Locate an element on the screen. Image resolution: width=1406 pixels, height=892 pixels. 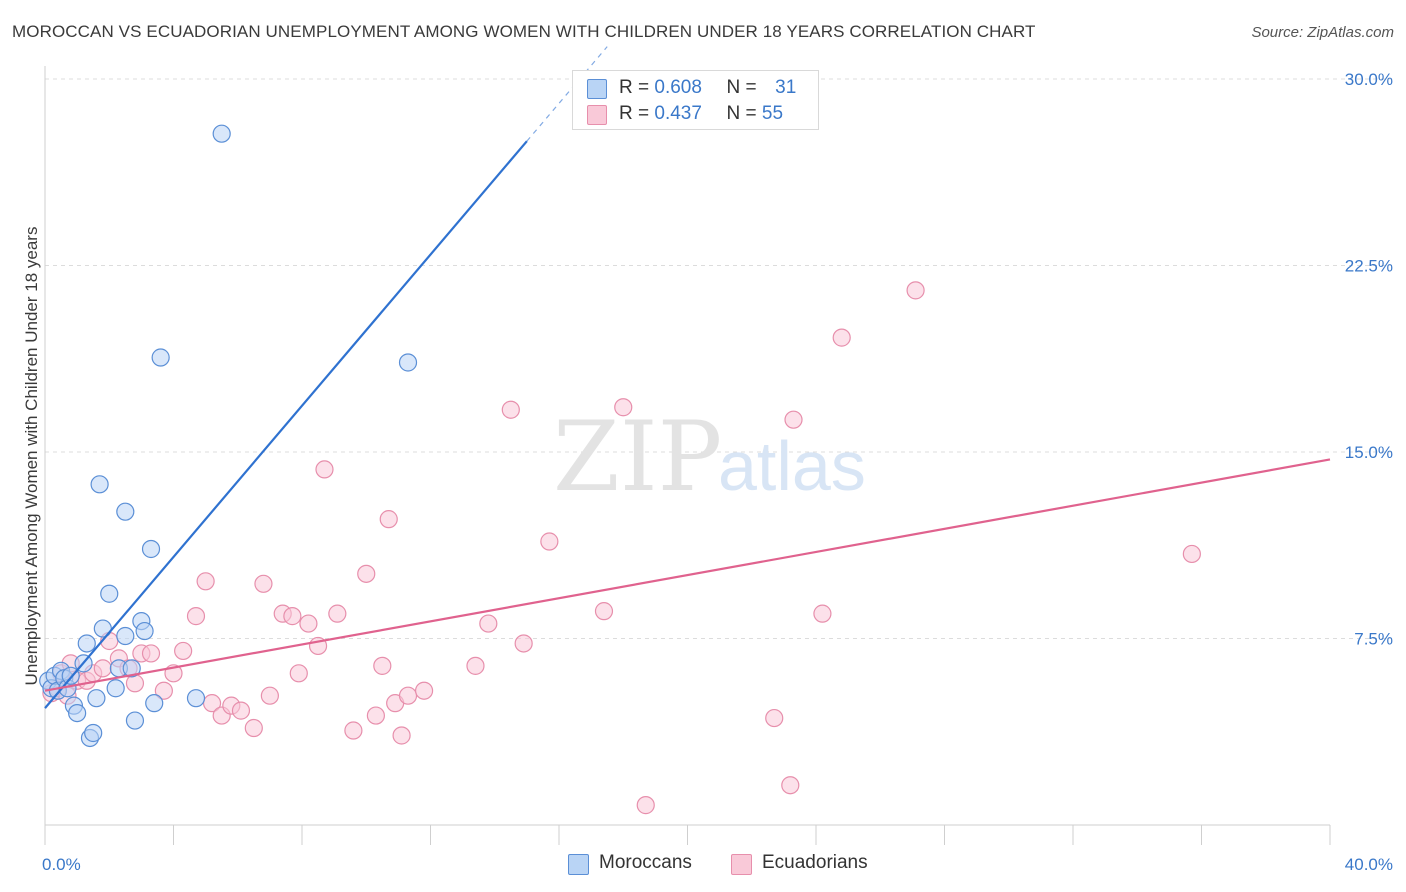
r-value: 0.437 is located at coordinates (678, 113).